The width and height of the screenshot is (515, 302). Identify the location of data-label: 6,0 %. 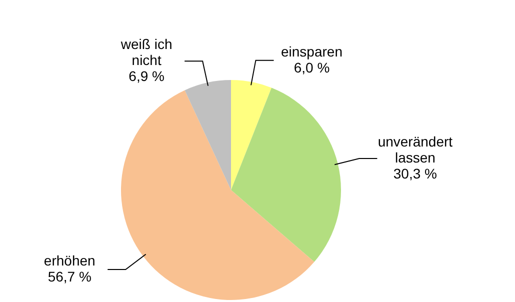
(312, 67).